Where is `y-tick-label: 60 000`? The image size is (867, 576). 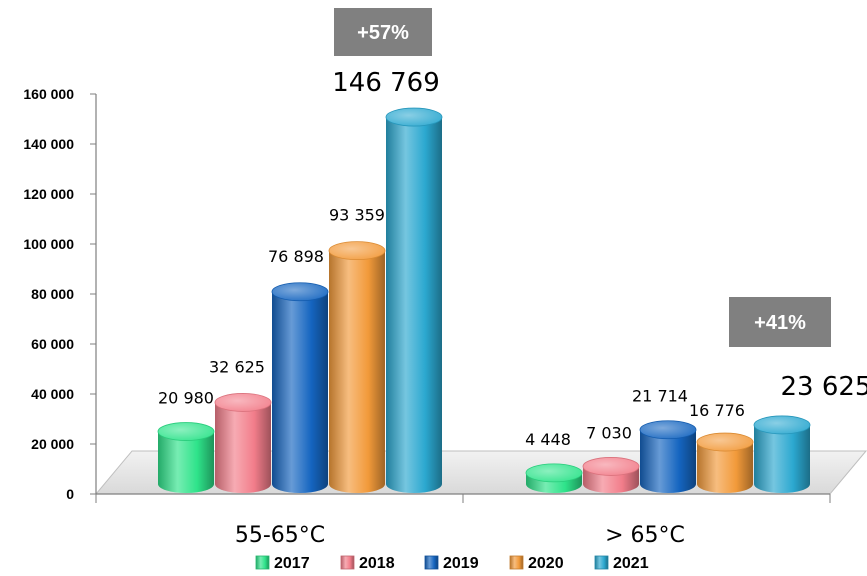 y-tick-label: 60 000 is located at coordinates (52, 344).